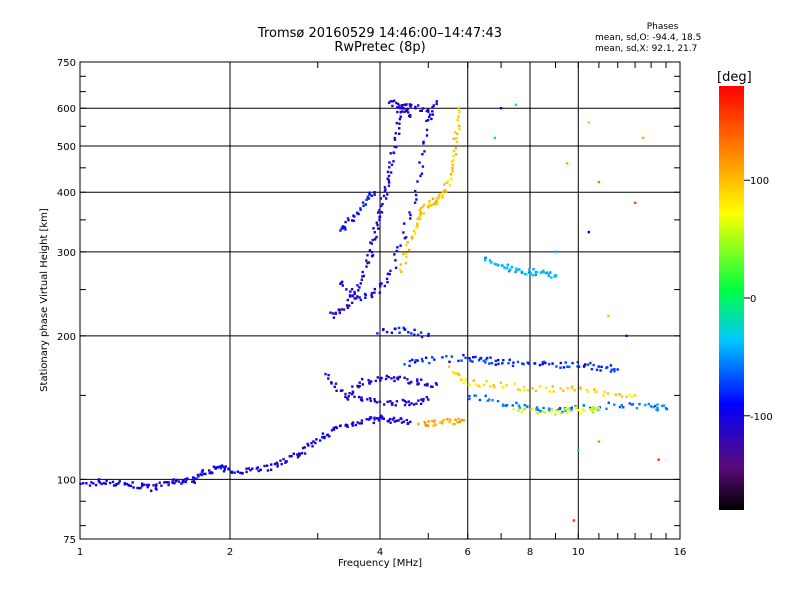 This screenshot has height=600, width=800. I want to click on phase-stats-x: mean, sd,X: 92.1, 21.7, so click(646, 49).